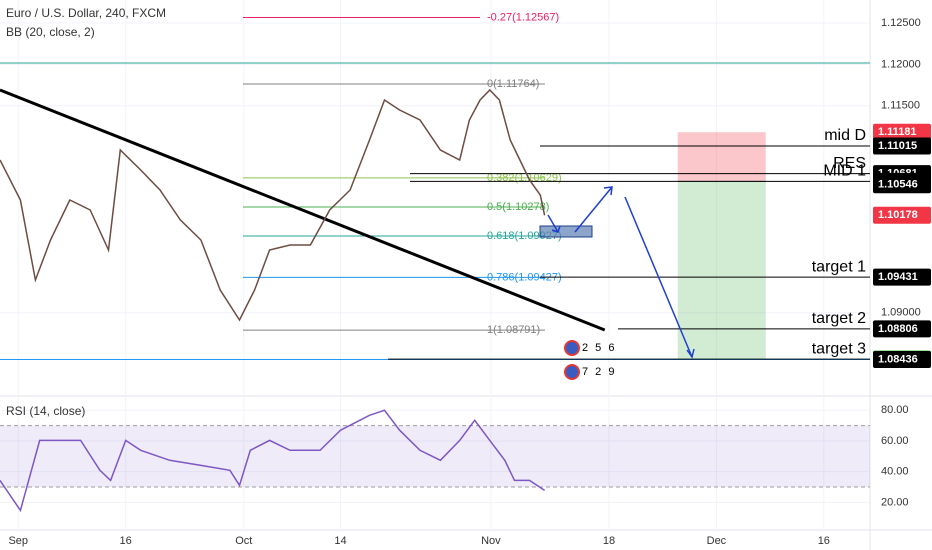 Image resolution: width=932 pixels, height=550 pixels. Describe the element at coordinates (243, 541) in the screenshot. I see `x-tick-label: Oct` at that location.